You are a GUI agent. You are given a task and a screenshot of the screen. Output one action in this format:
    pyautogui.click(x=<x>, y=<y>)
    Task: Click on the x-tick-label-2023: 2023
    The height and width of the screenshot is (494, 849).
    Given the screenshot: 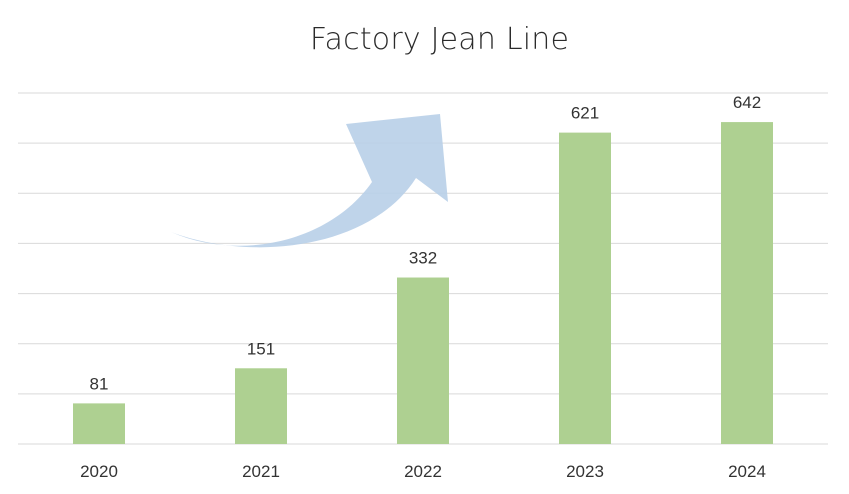 What is the action you would take?
    pyautogui.click(x=585, y=471)
    